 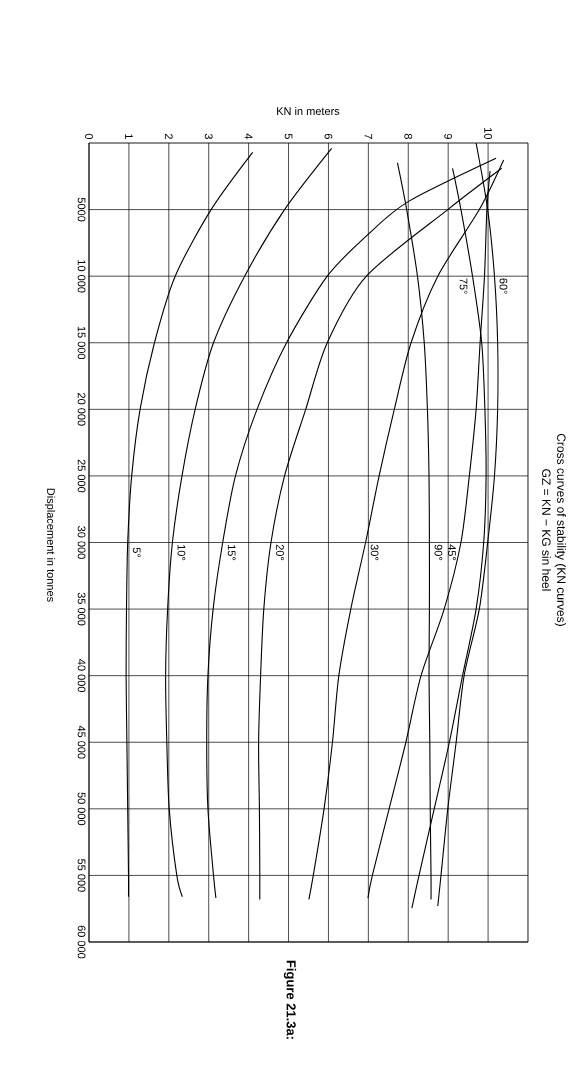 I want to click on x-tick-label: 7, so click(x=368, y=136).